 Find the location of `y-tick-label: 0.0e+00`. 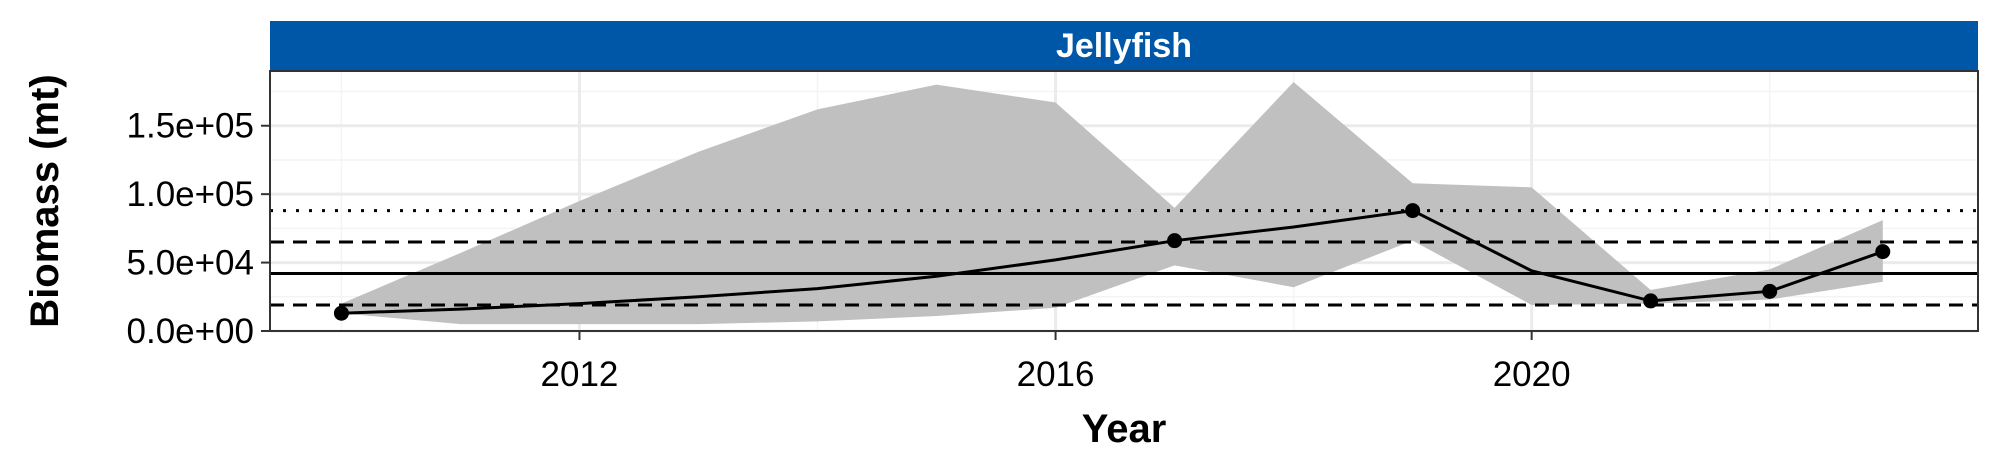

y-tick-label: 0.0e+00 is located at coordinates (191, 331).